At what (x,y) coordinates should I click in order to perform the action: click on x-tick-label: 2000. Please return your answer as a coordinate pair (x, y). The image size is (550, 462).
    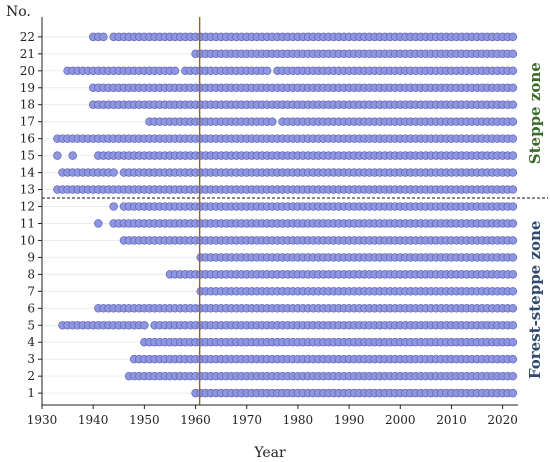
    Looking at the image, I should click on (400, 420).